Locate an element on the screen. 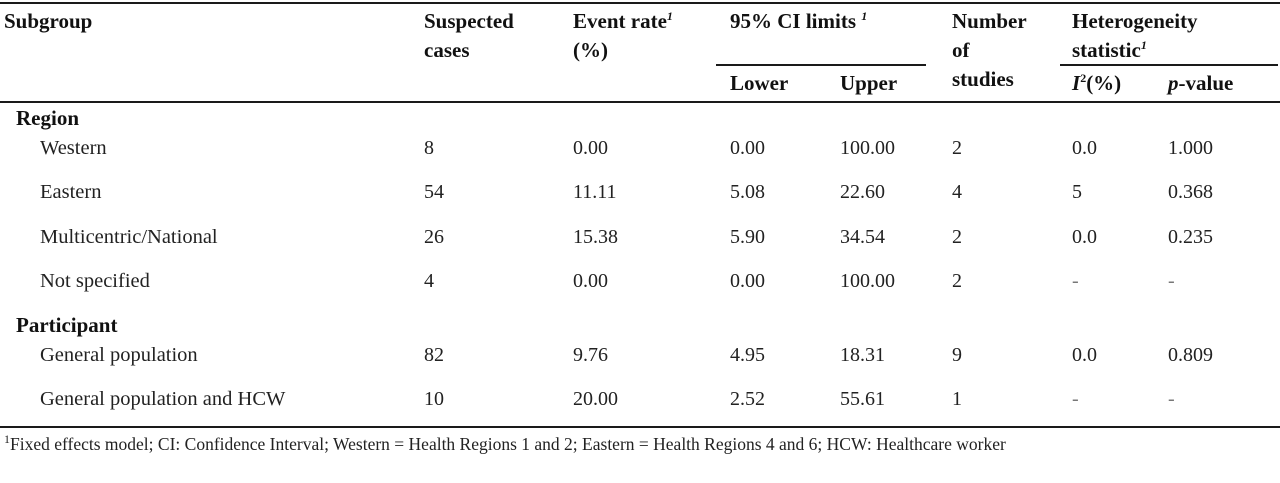  row-eastern-lower: 5.08 is located at coordinates (747, 192).